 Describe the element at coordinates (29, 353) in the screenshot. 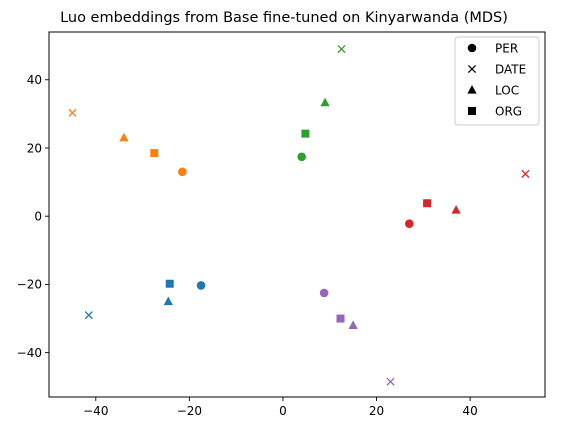

I see `y-tick-label: −40` at that location.